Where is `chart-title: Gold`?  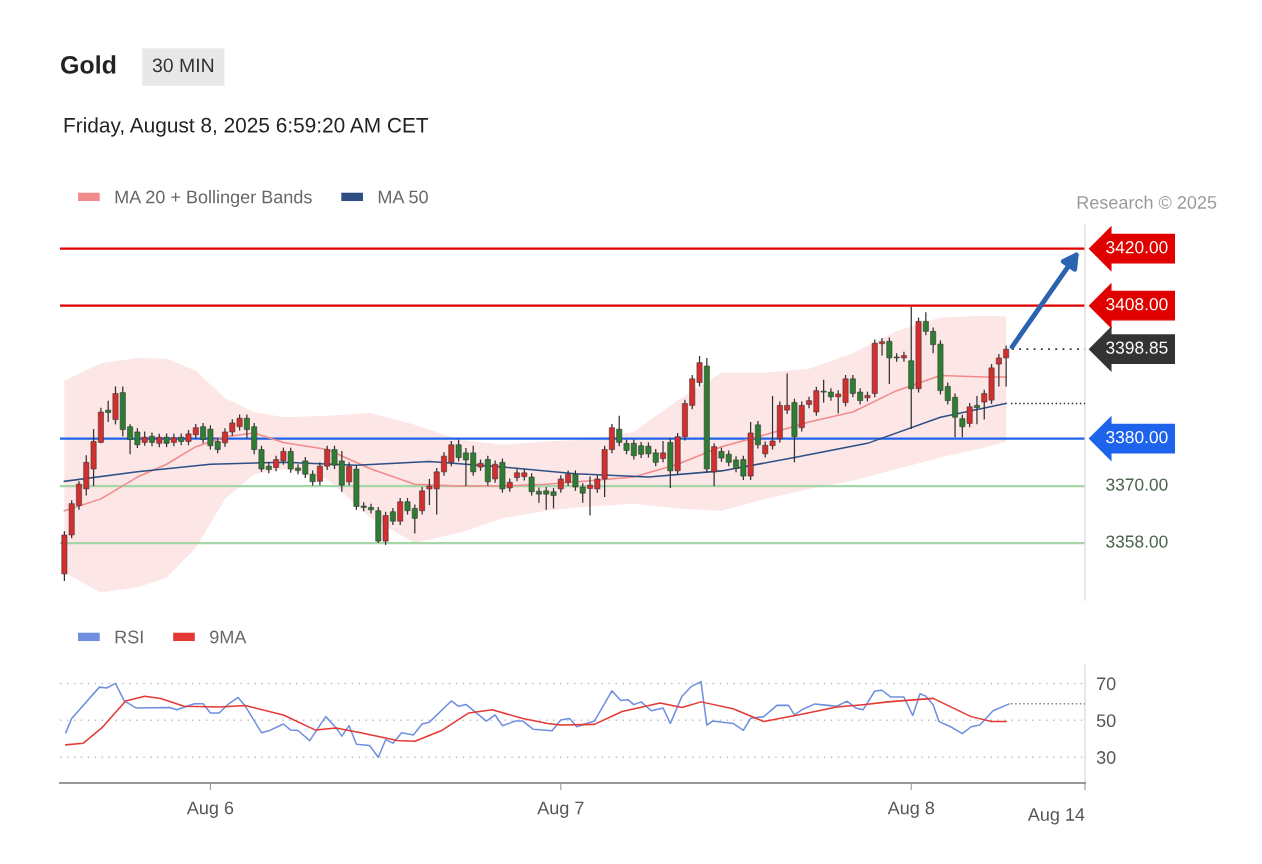 chart-title: Gold is located at coordinates (88, 64).